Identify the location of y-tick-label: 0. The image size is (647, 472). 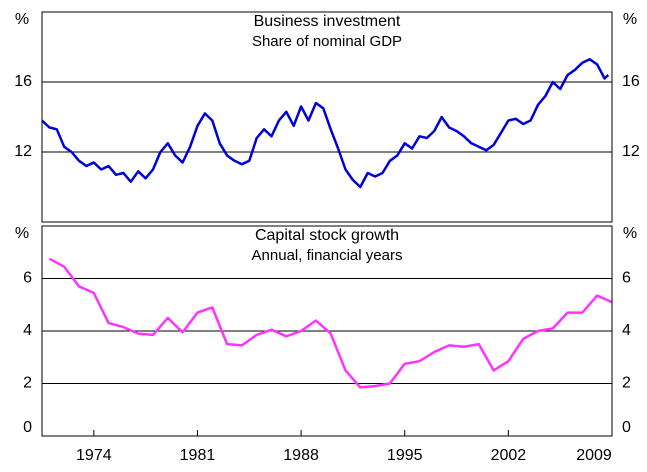
(27, 427).